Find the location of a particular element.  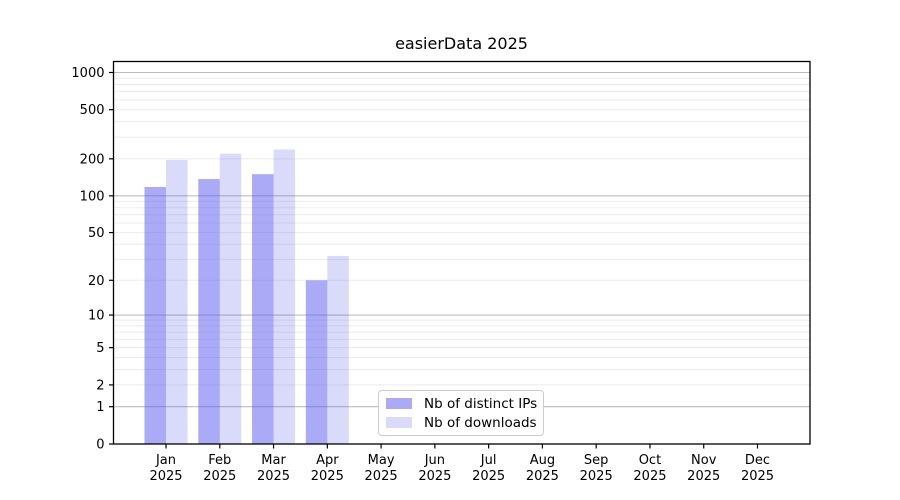

x-tick-label-month: Oct is located at coordinates (650, 460).